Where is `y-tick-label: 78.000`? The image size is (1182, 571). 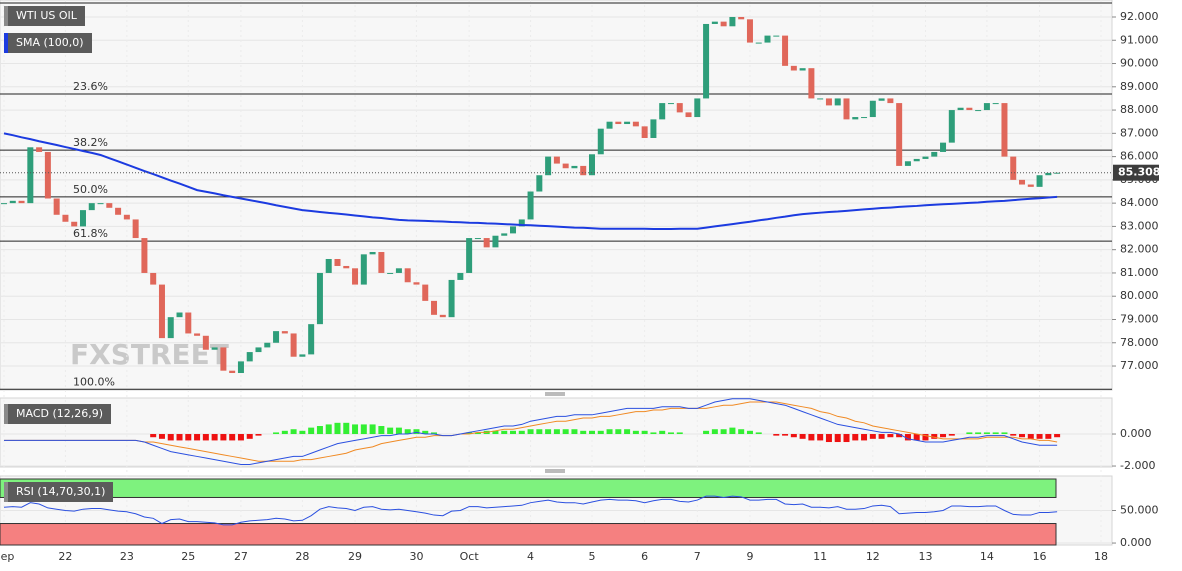
y-tick-label: 78.000 is located at coordinates (1139, 342).